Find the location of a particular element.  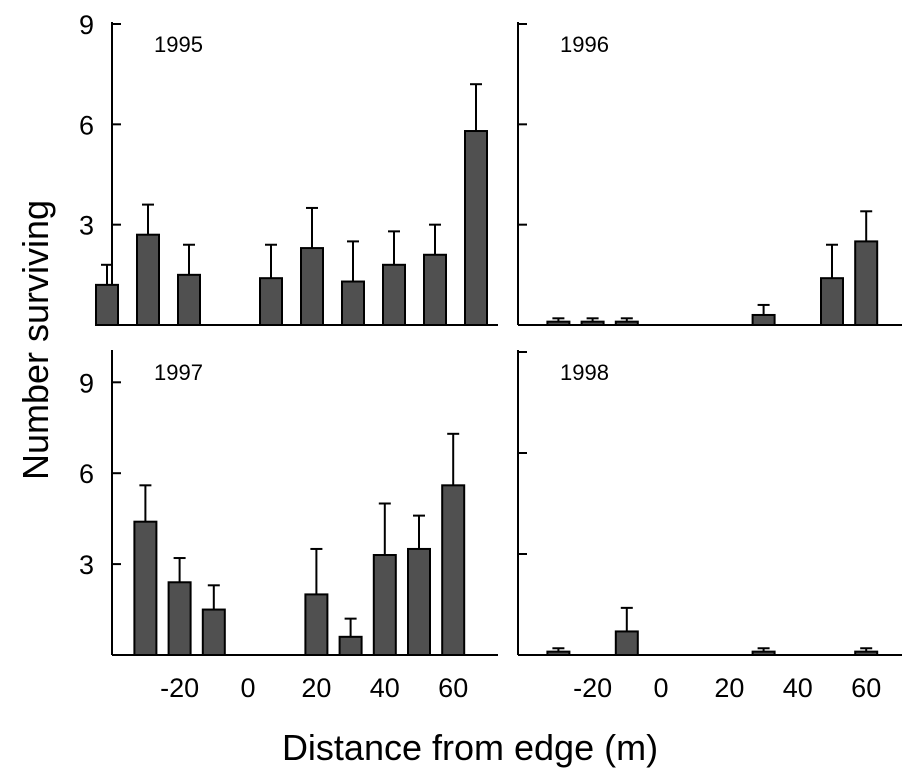

panel-year-label: 1998 is located at coordinates (584, 372).